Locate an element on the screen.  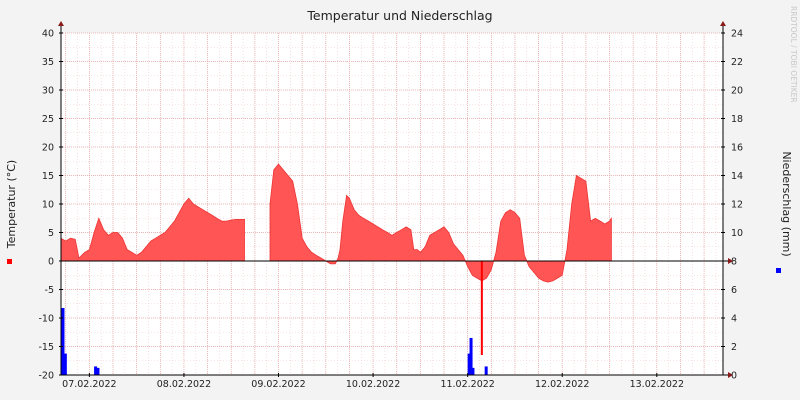
y-tick-left-label: -15 is located at coordinates (46, 347).